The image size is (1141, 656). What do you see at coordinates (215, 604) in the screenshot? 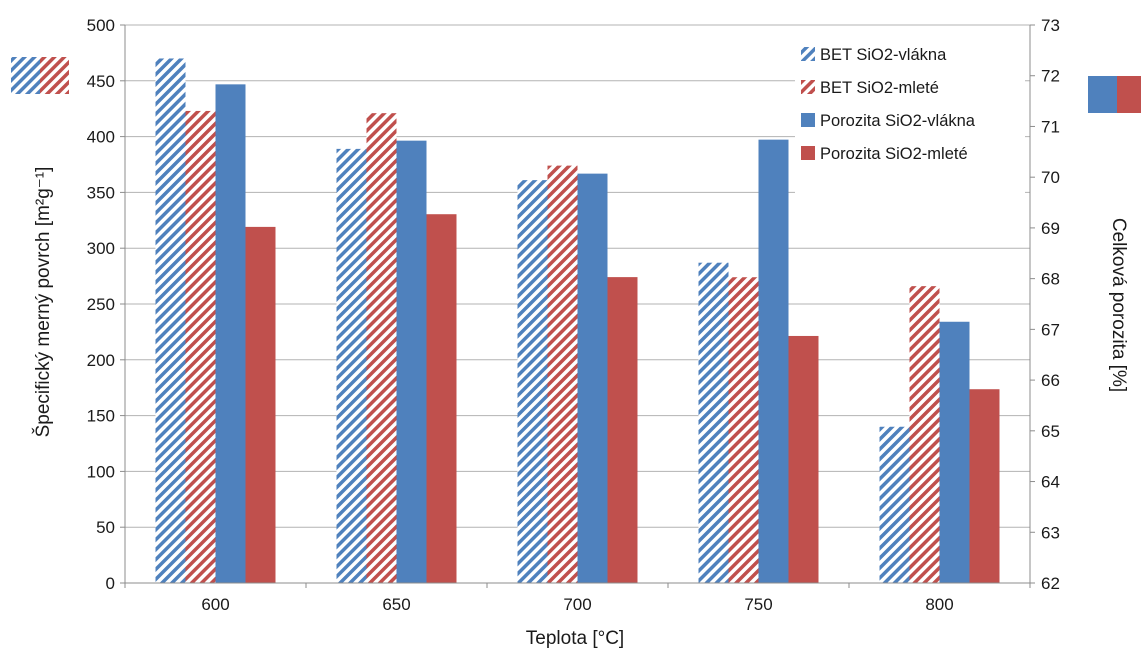
I see `x-tick-label: 600` at bounding box center [215, 604].